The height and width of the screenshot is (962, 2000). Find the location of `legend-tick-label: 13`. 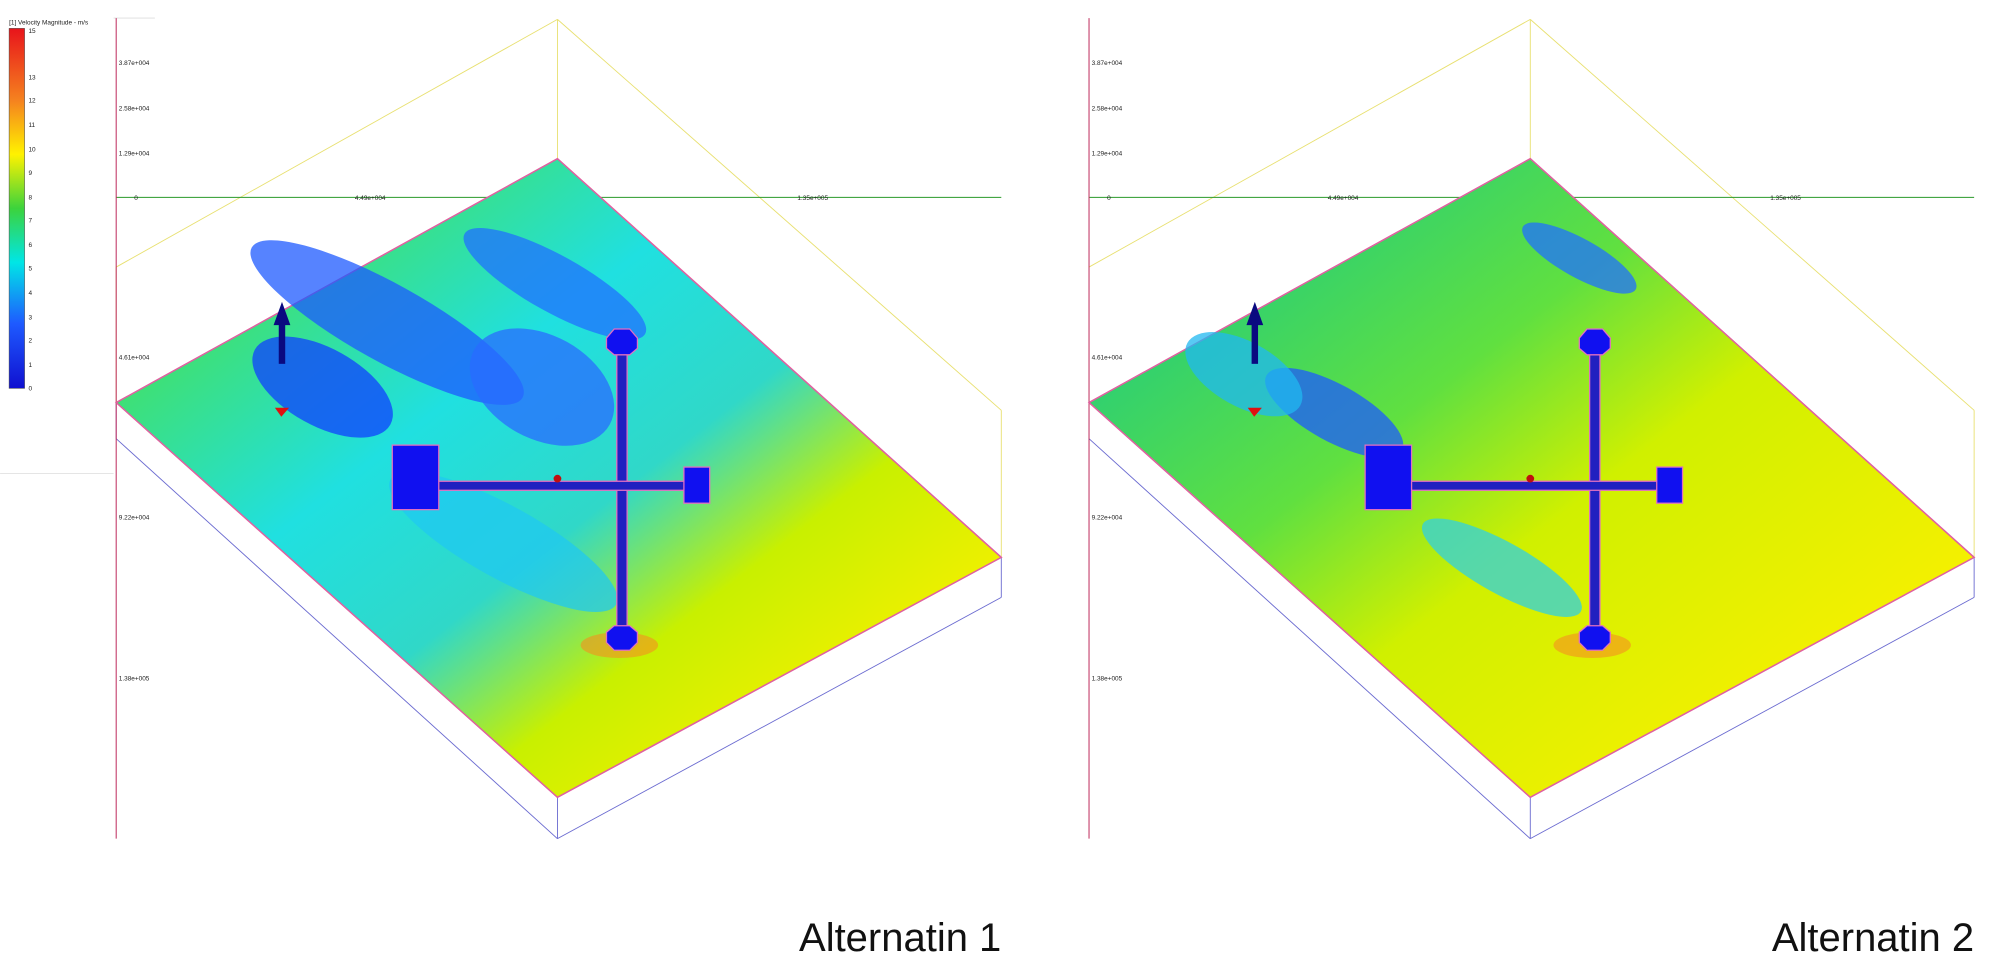

legend-tick-label: 13 is located at coordinates (32, 77).